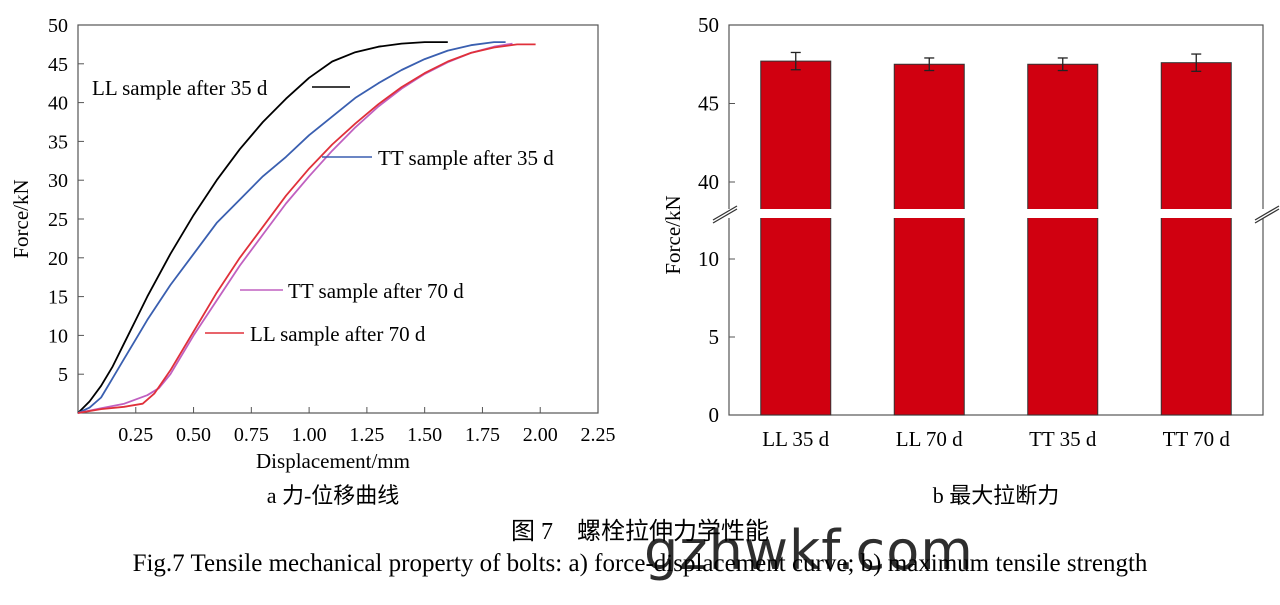 This screenshot has height=605, width=1280. I want to click on series-label-2: TT sample after 70 d, so click(376, 291).